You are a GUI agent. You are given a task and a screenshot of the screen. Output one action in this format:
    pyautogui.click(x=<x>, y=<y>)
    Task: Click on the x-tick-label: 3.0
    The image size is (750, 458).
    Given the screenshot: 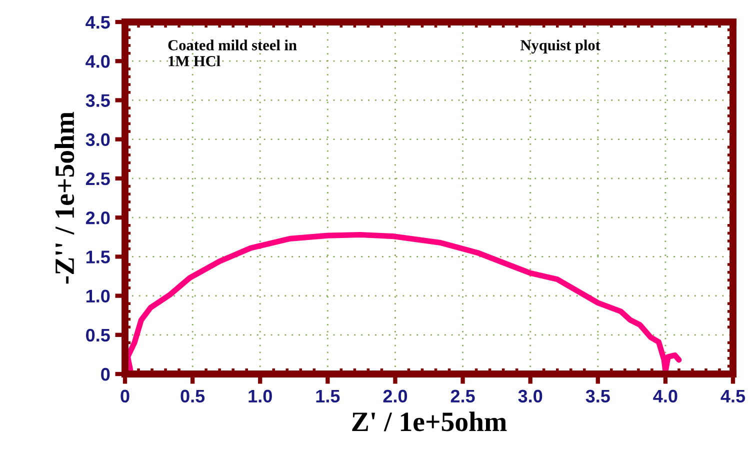 What is the action you would take?
    pyautogui.click(x=530, y=396)
    